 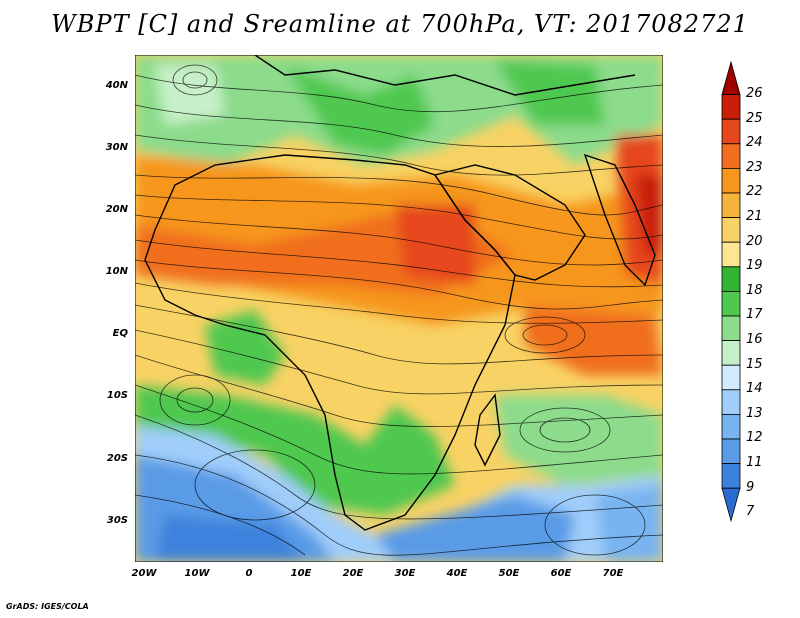 I want to click on colorbar-label-26: 26, so click(x=754, y=93).